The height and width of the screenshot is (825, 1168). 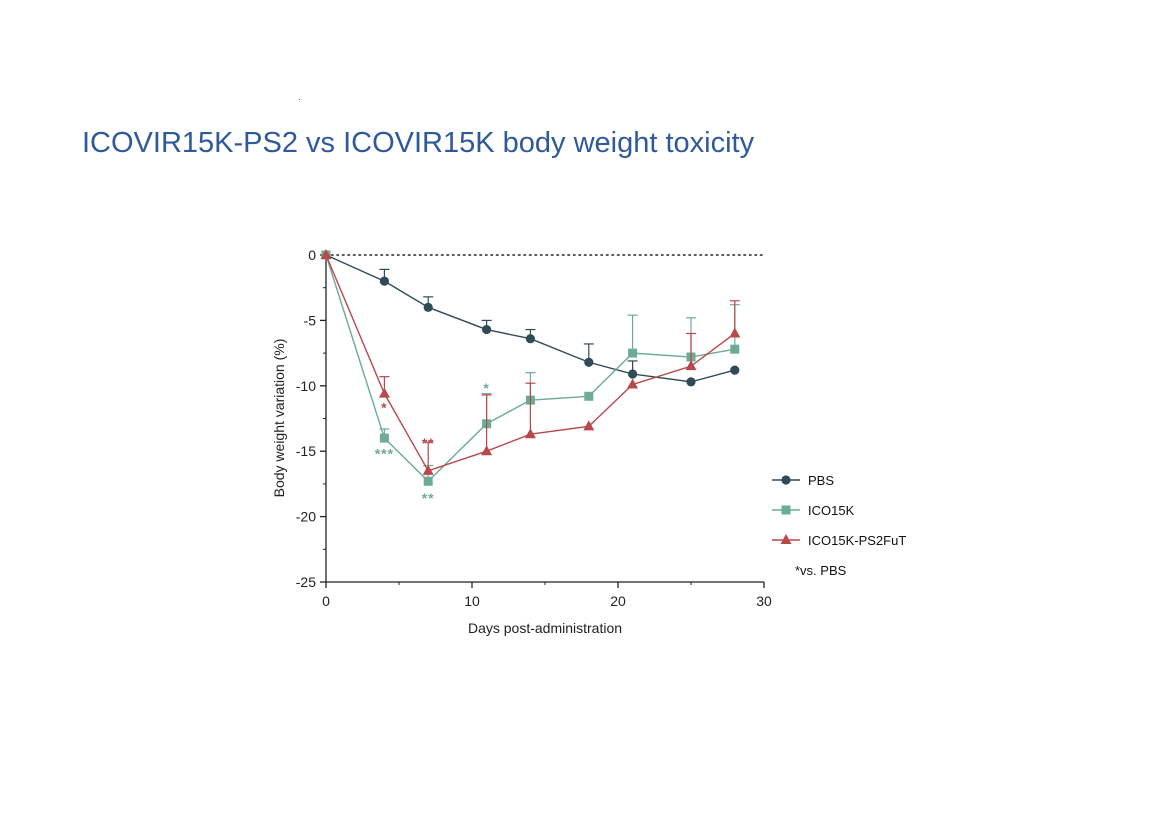 What do you see at coordinates (764, 601) in the screenshot?
I see `x-tick-label: 30` at bounding box center [764, 601].